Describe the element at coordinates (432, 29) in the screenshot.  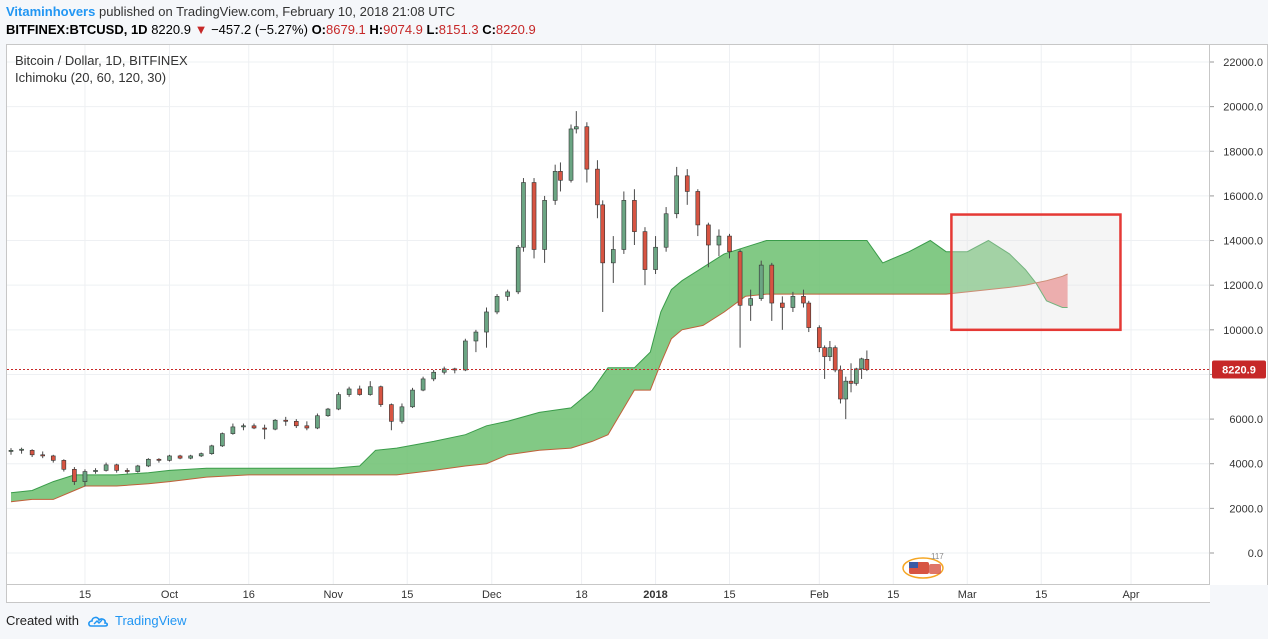
I see `low-label: L:` at that location.